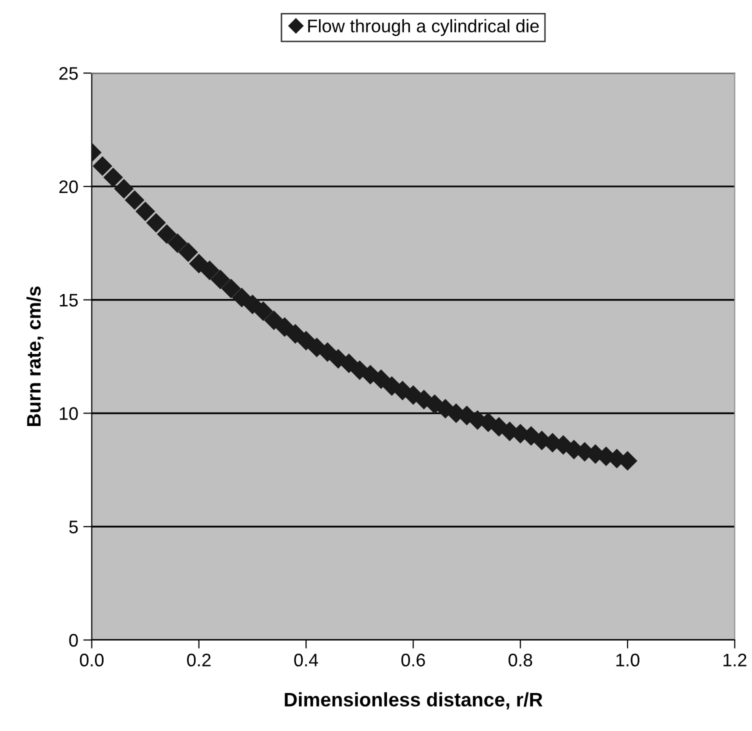 This screenshot has height=731, width=752. What do you see at coordinates (735, 660) in the screenshot?
I see `x-tick-label: 1.2` at bounding box center [735, 660].